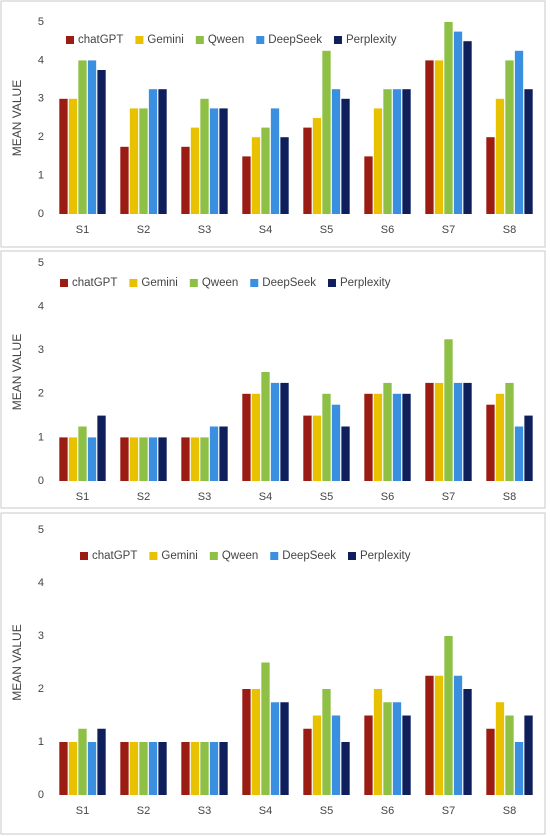 The width and height of the screenshot is (550, 836). What do you see at coordinates (41, 481) in the screenshot?
I see `y-tick-label: 0` at bounding box center [41, 481].